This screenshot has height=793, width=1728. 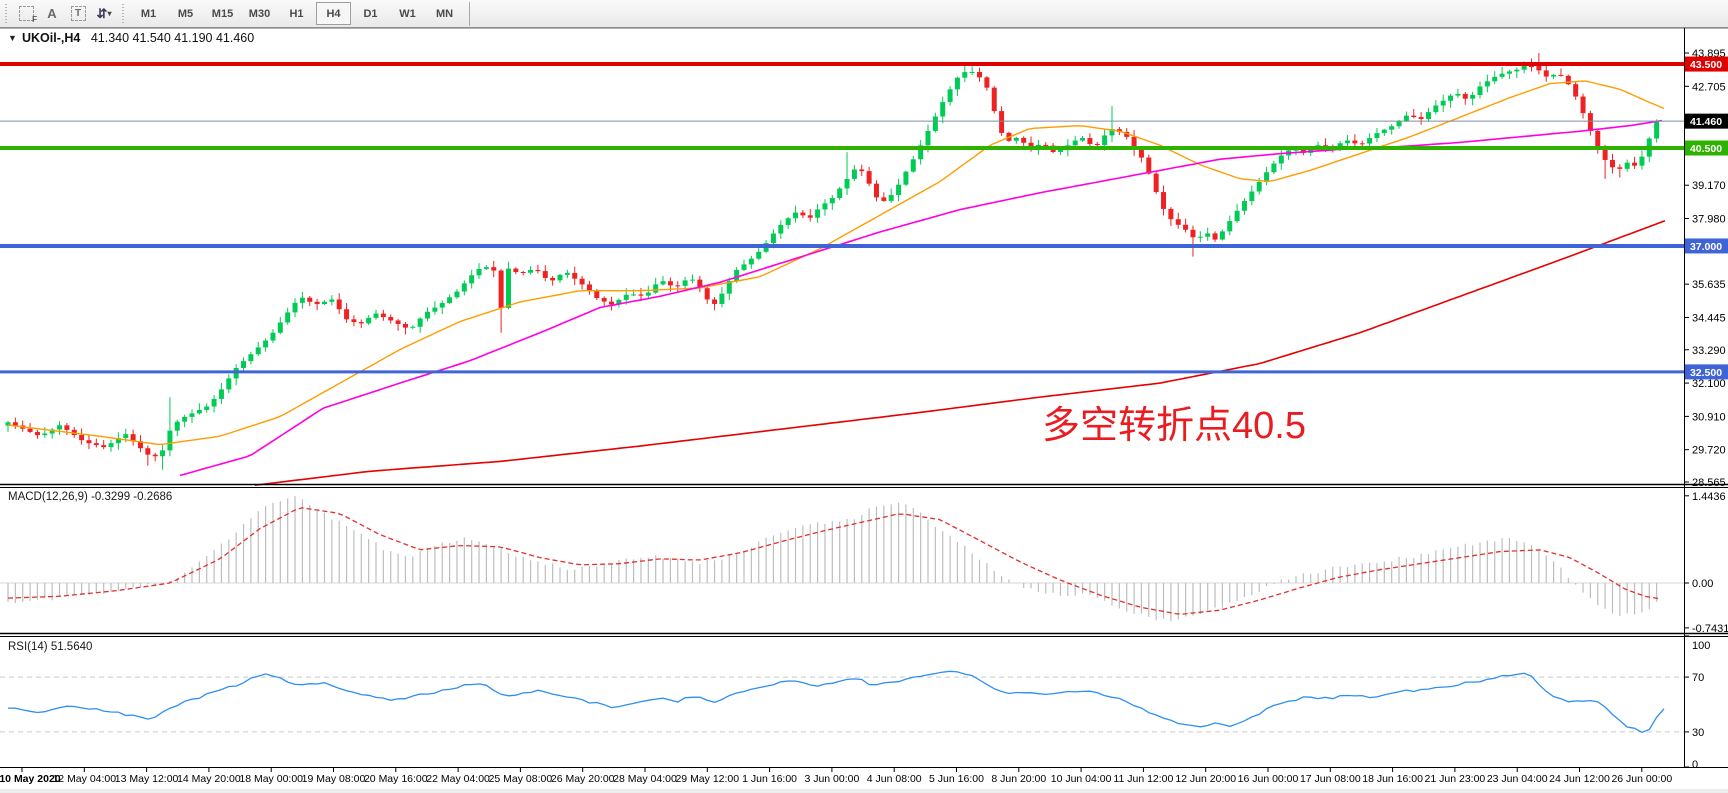 I want to click on date-tick-label: 24 Jun 12:00, so click(x=1579, y=779).